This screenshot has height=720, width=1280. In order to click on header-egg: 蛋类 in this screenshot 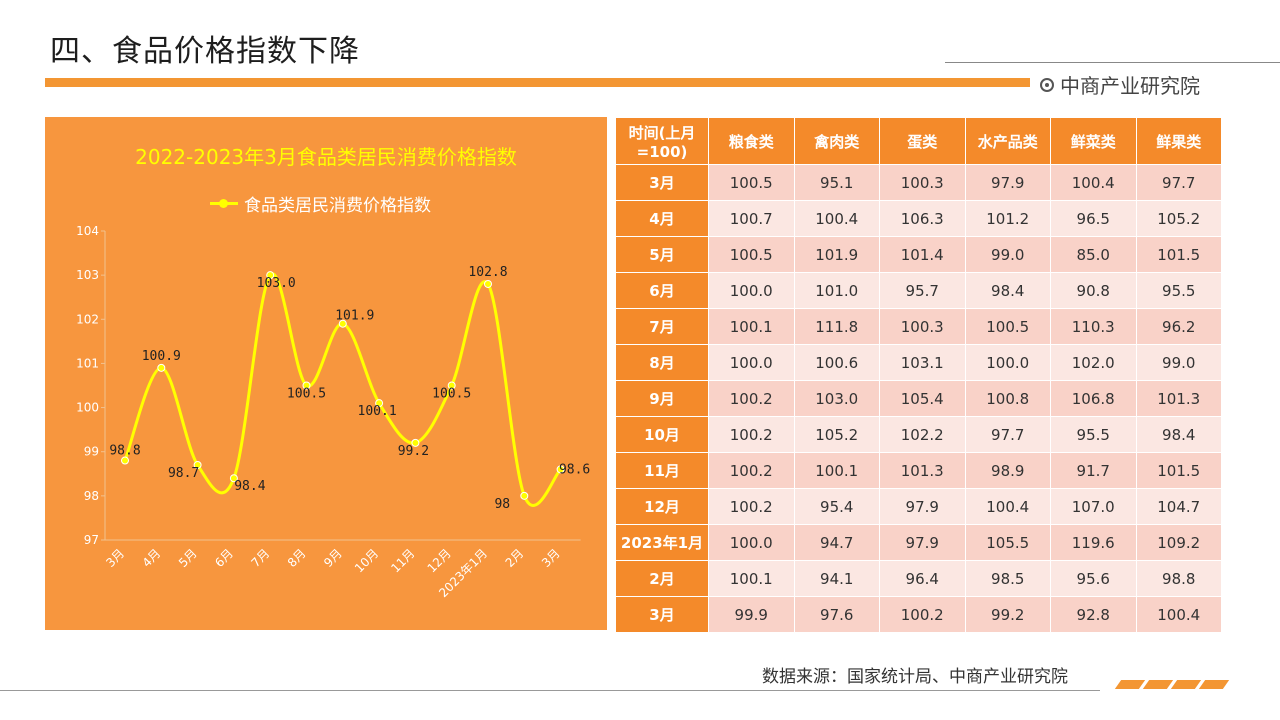, I will do `click(922, 141)`.